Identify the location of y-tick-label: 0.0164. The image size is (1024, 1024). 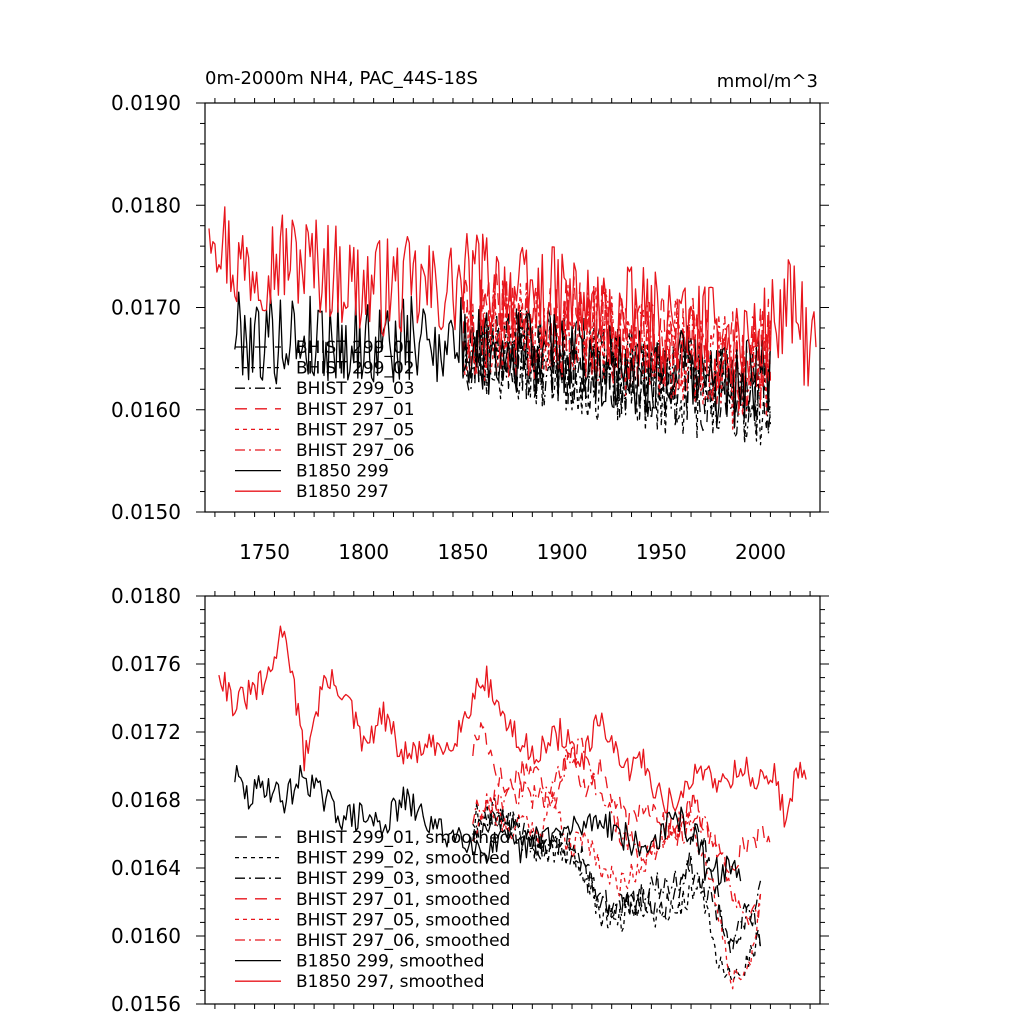
(146, 868).